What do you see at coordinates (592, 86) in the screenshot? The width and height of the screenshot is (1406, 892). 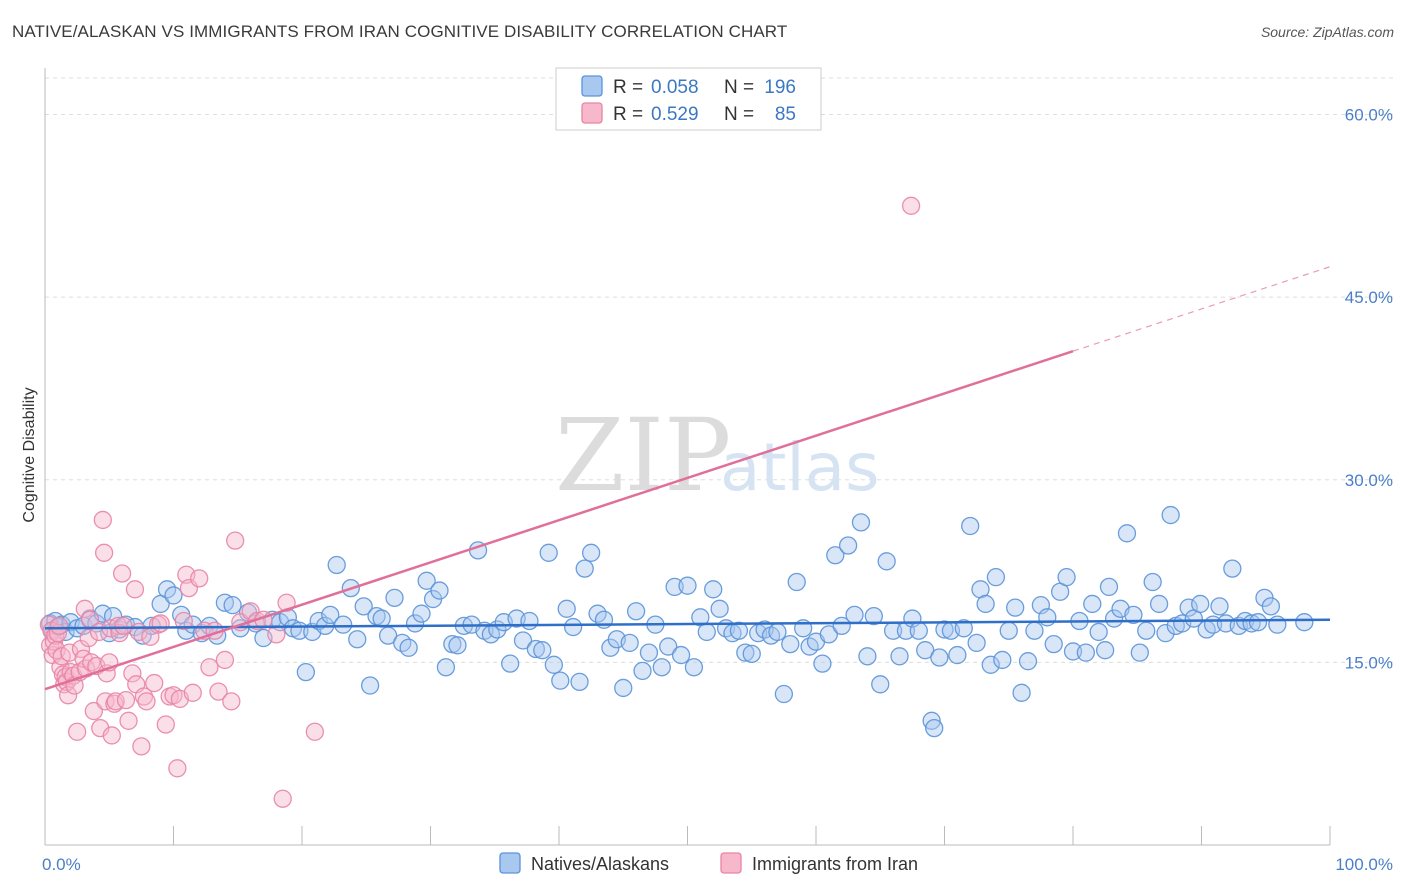 I see `legend-swatch-natives` at bounding box center [592, 86].